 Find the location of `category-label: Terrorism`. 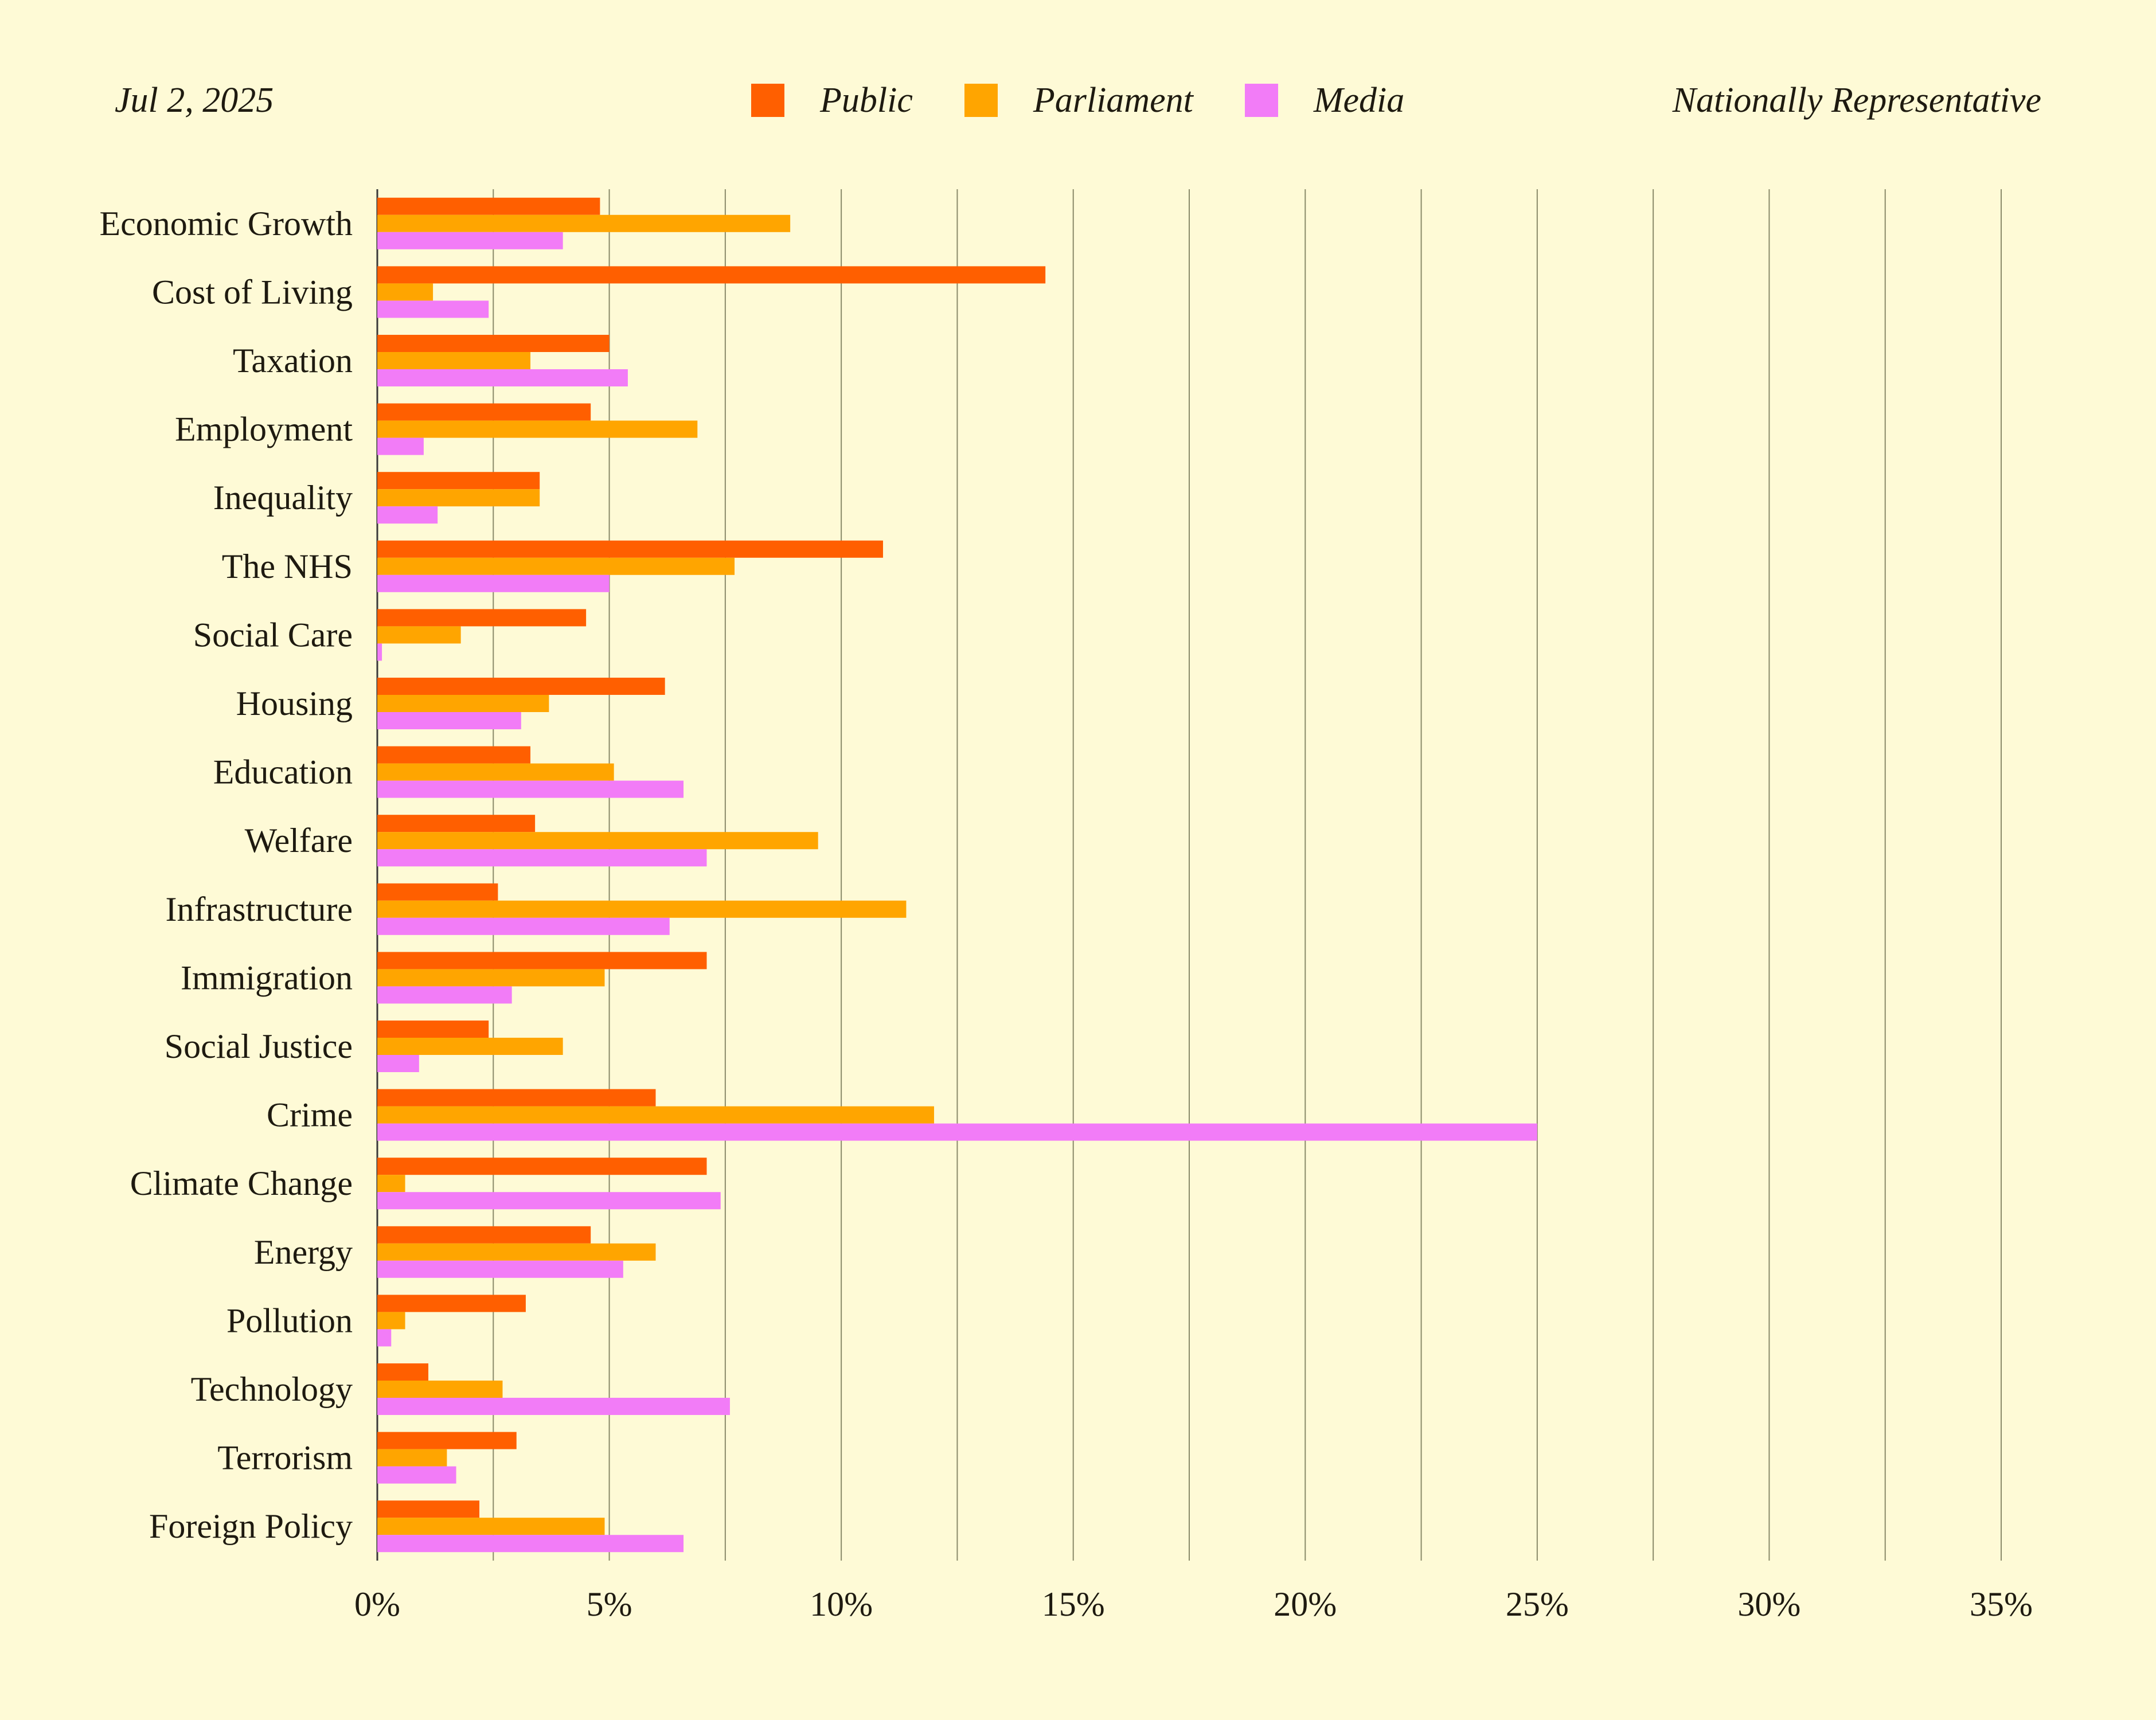

category-label: Terrorism is located at coordinates (285, 1458).